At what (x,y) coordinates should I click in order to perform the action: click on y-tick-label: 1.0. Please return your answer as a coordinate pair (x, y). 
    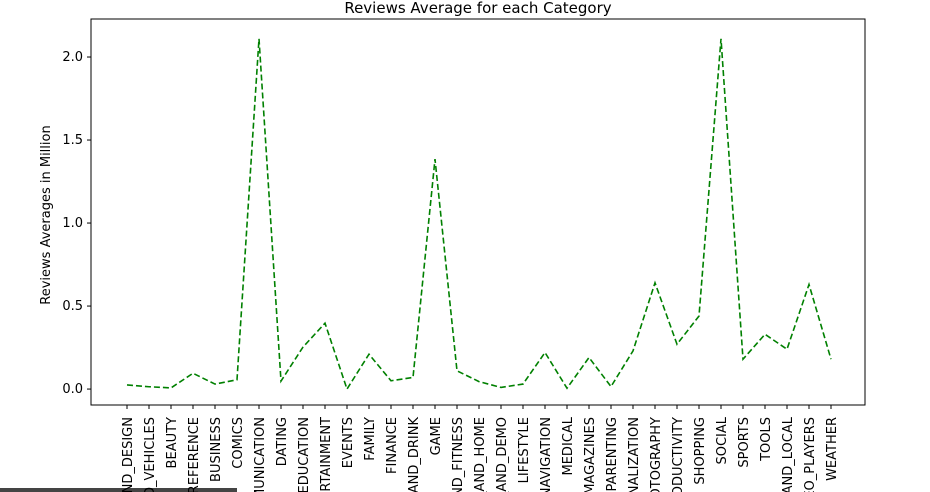
    Looking at the image, I should click on (72, 223).